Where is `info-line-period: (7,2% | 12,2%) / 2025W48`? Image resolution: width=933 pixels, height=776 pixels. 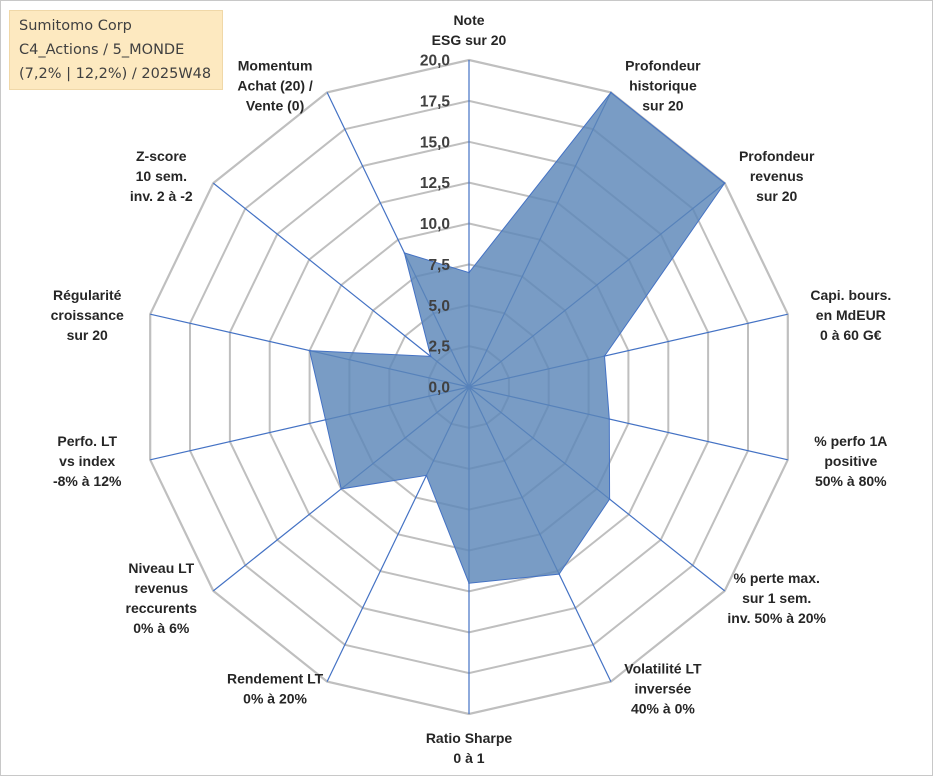 info-line-period: (7,2% | 12,2%) / 2025W48 is located at coordinates (115, 74).